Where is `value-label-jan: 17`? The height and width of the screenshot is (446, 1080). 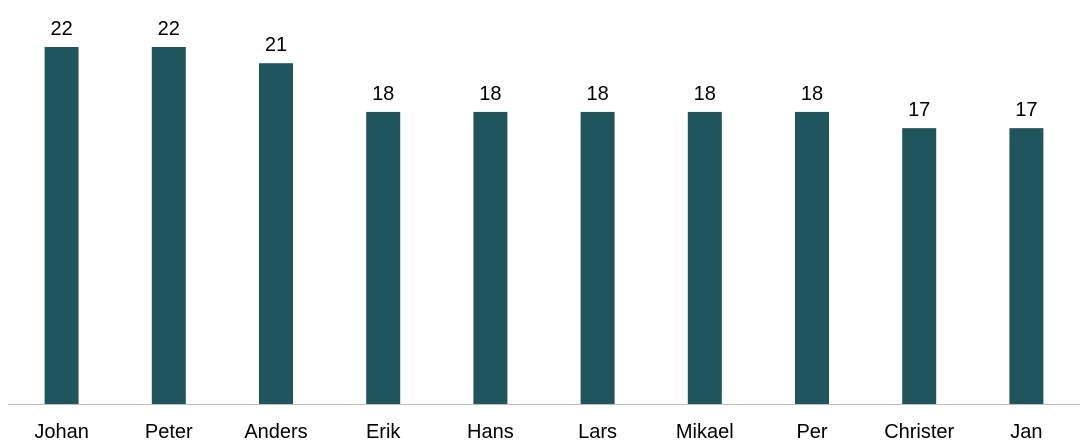 value-label-jan: 17 is located at coordinates (1026, 110).